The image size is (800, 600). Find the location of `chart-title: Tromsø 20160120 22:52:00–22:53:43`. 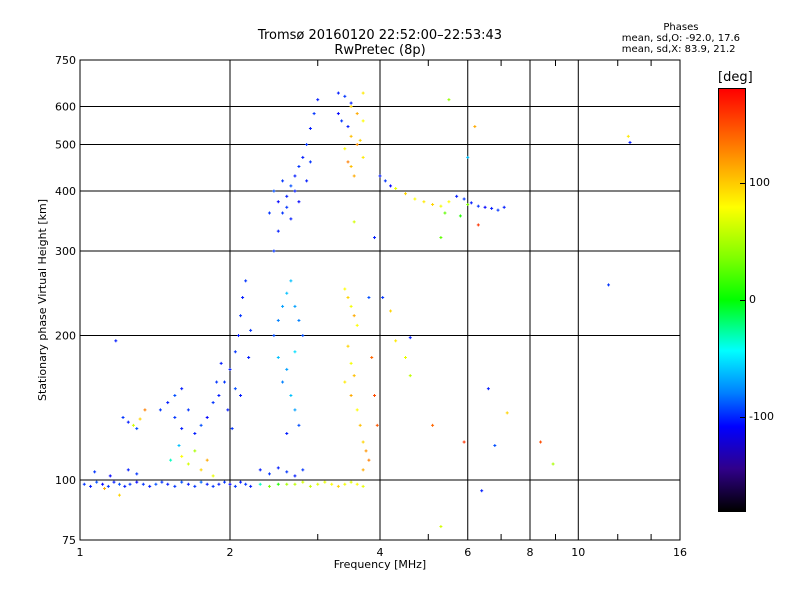

chart-title: Tromsø 20160120 22:52:00–22:53:43 is located at coordinates (380, 35).